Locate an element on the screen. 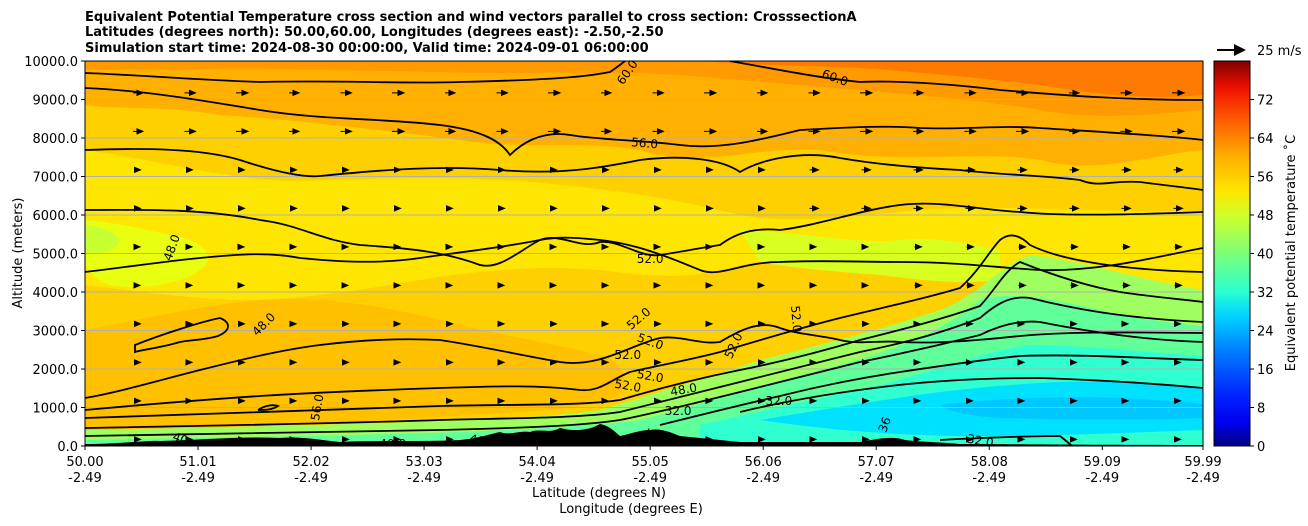  x-tick-label-lat-4: 54.04 is located at coordinates (537, 462).